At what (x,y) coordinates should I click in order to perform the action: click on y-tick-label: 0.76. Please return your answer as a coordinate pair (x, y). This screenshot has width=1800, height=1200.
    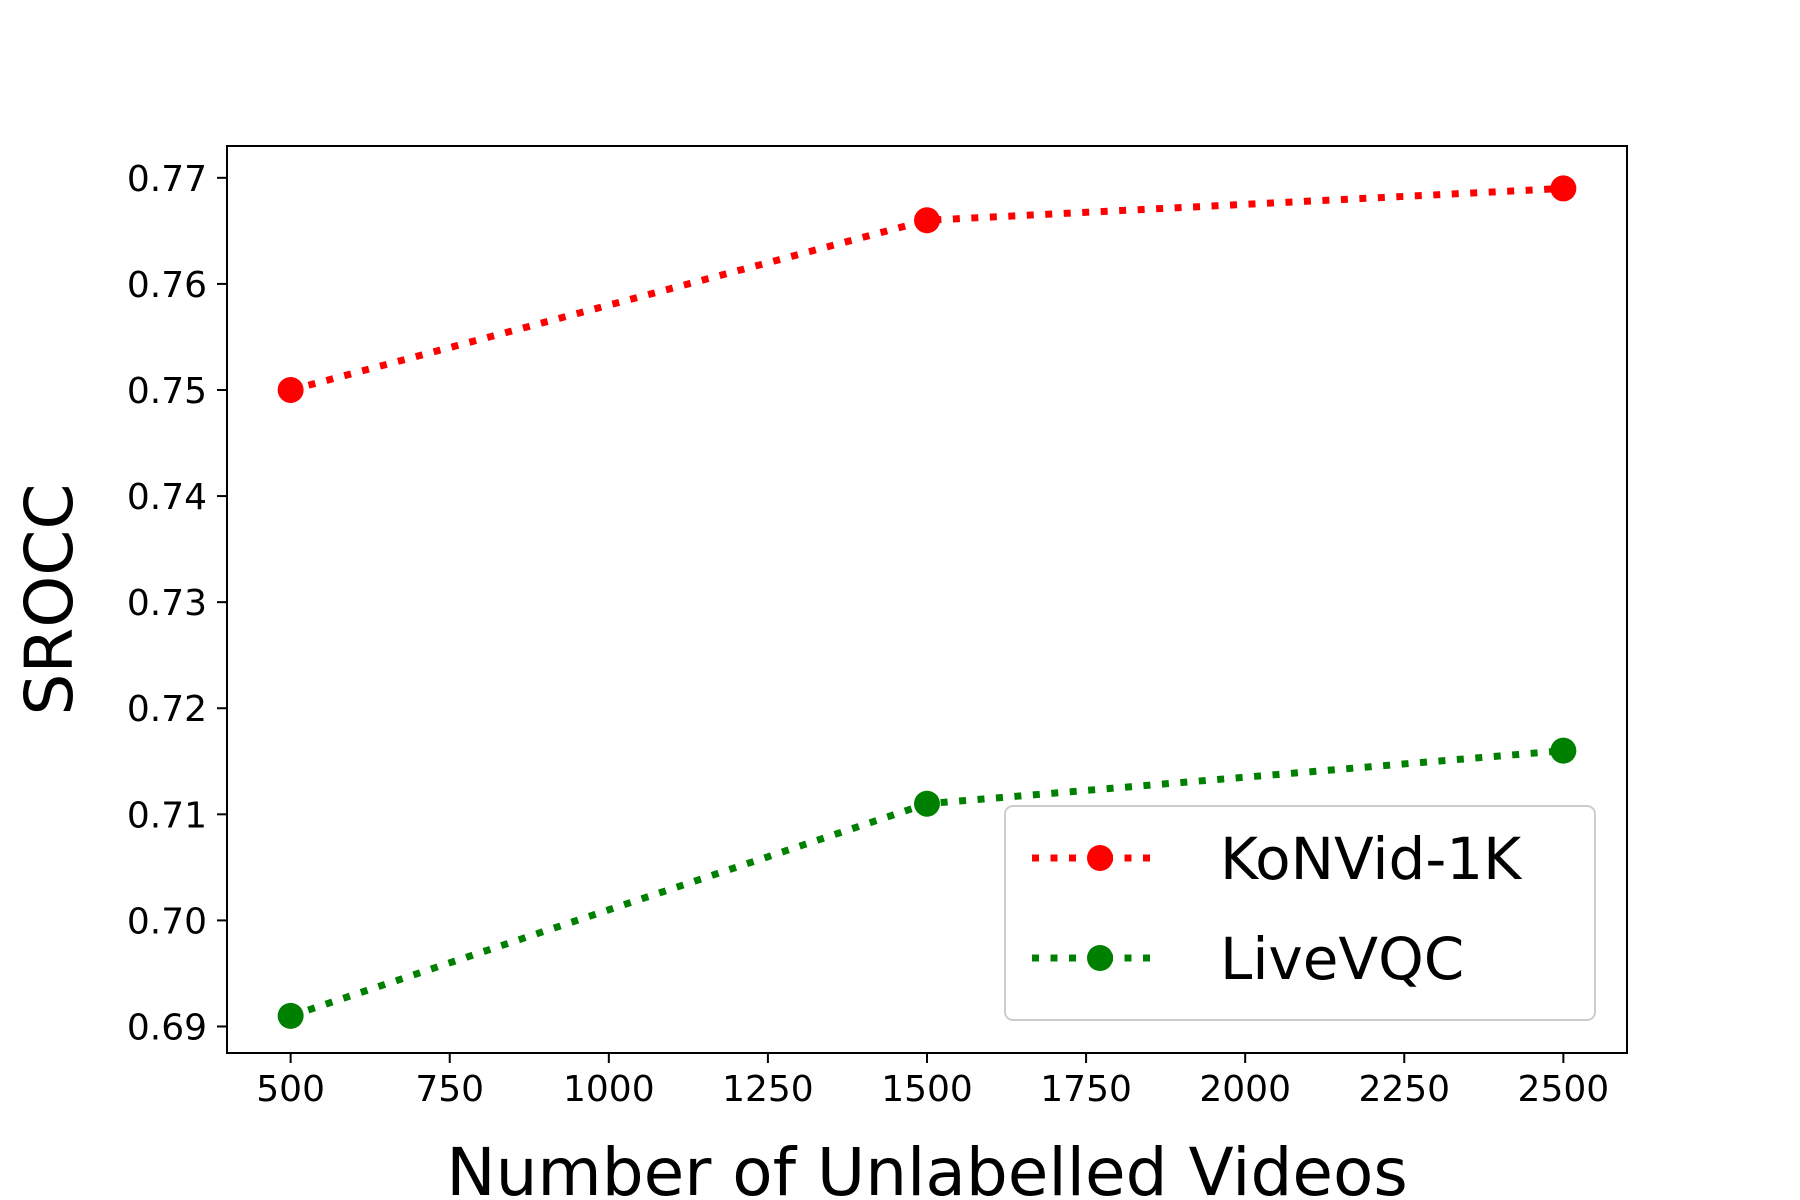
    Looking at the image, I should click on (167, 285).